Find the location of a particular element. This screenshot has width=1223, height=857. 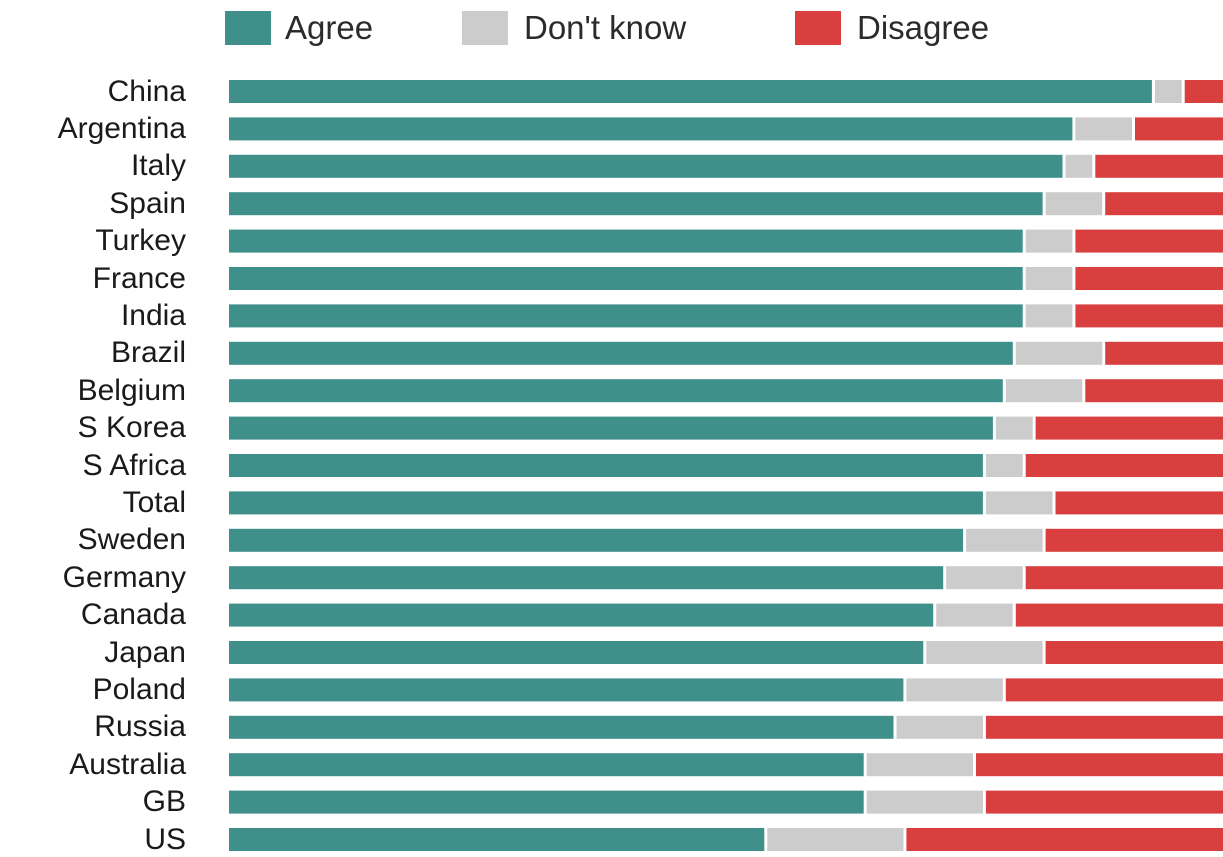

bar-india-agree is located at coordinates (626, 315).